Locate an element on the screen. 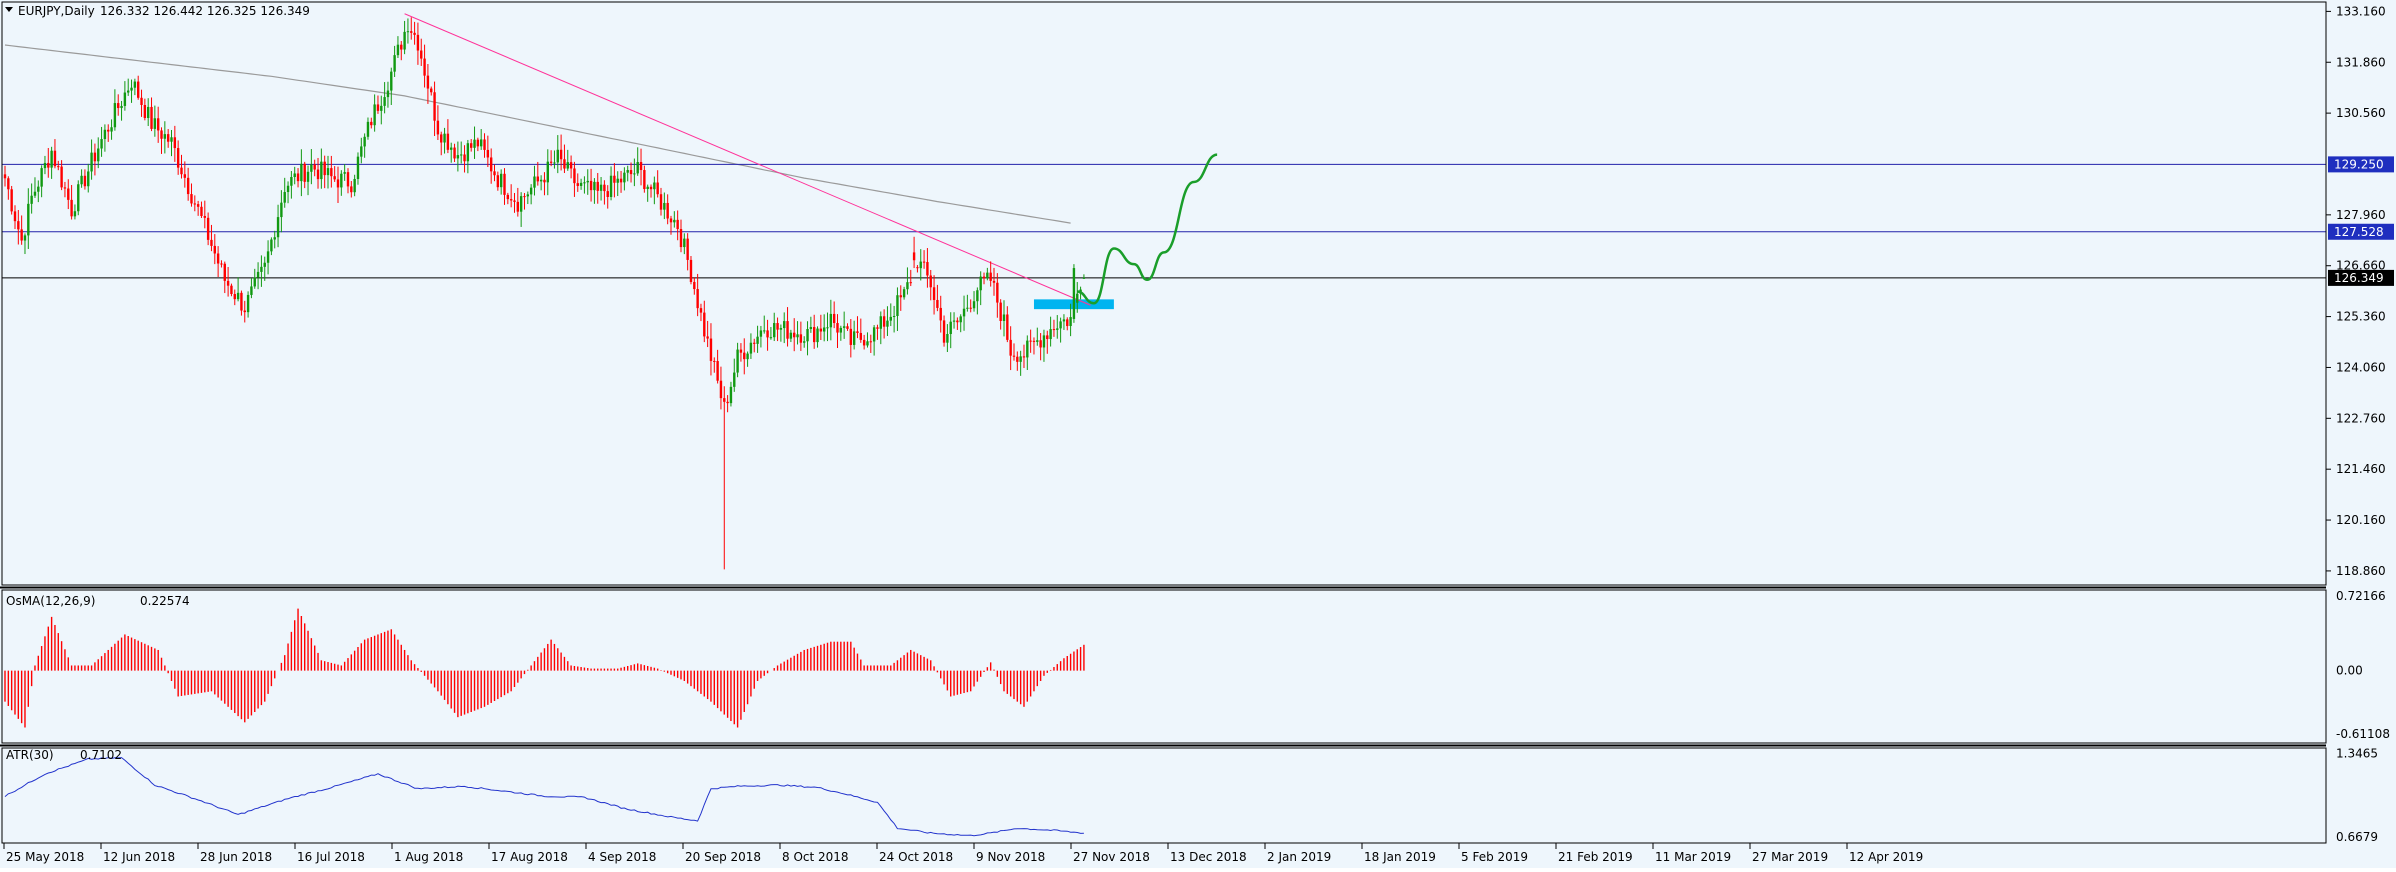 This screenshot has width=2396, height=872. y-tick-label: 130.560 is located at coordinates (2361, 113).